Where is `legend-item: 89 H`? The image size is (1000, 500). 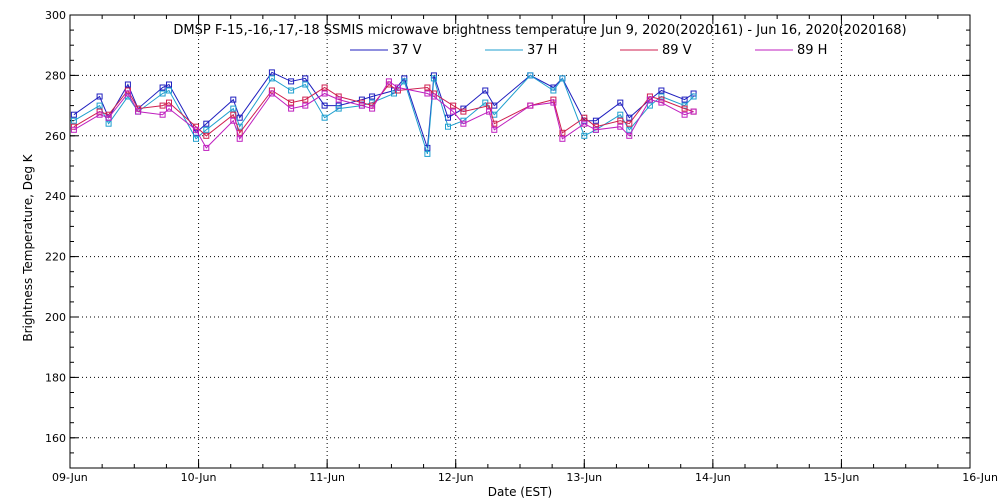
legend-item: 89 H is located at coordinates (791, 50).